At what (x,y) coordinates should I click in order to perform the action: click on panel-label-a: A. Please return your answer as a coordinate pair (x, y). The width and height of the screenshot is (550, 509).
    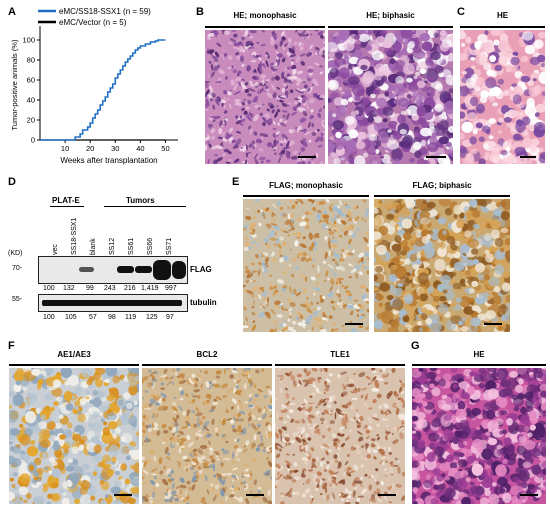
    Looking at the image, I should click on (12, 12).